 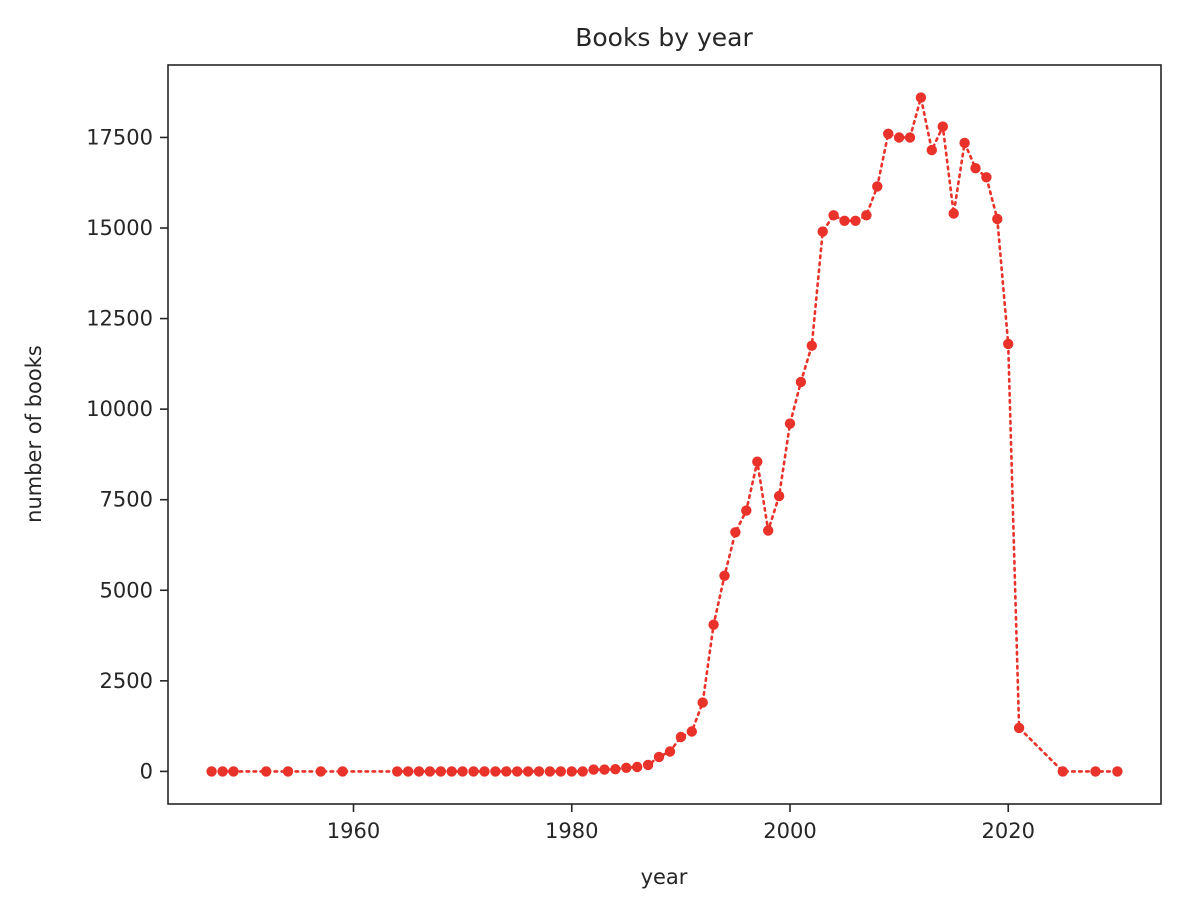 I want to click on x-tick-label: 2020, so click(x=1008, y=831).